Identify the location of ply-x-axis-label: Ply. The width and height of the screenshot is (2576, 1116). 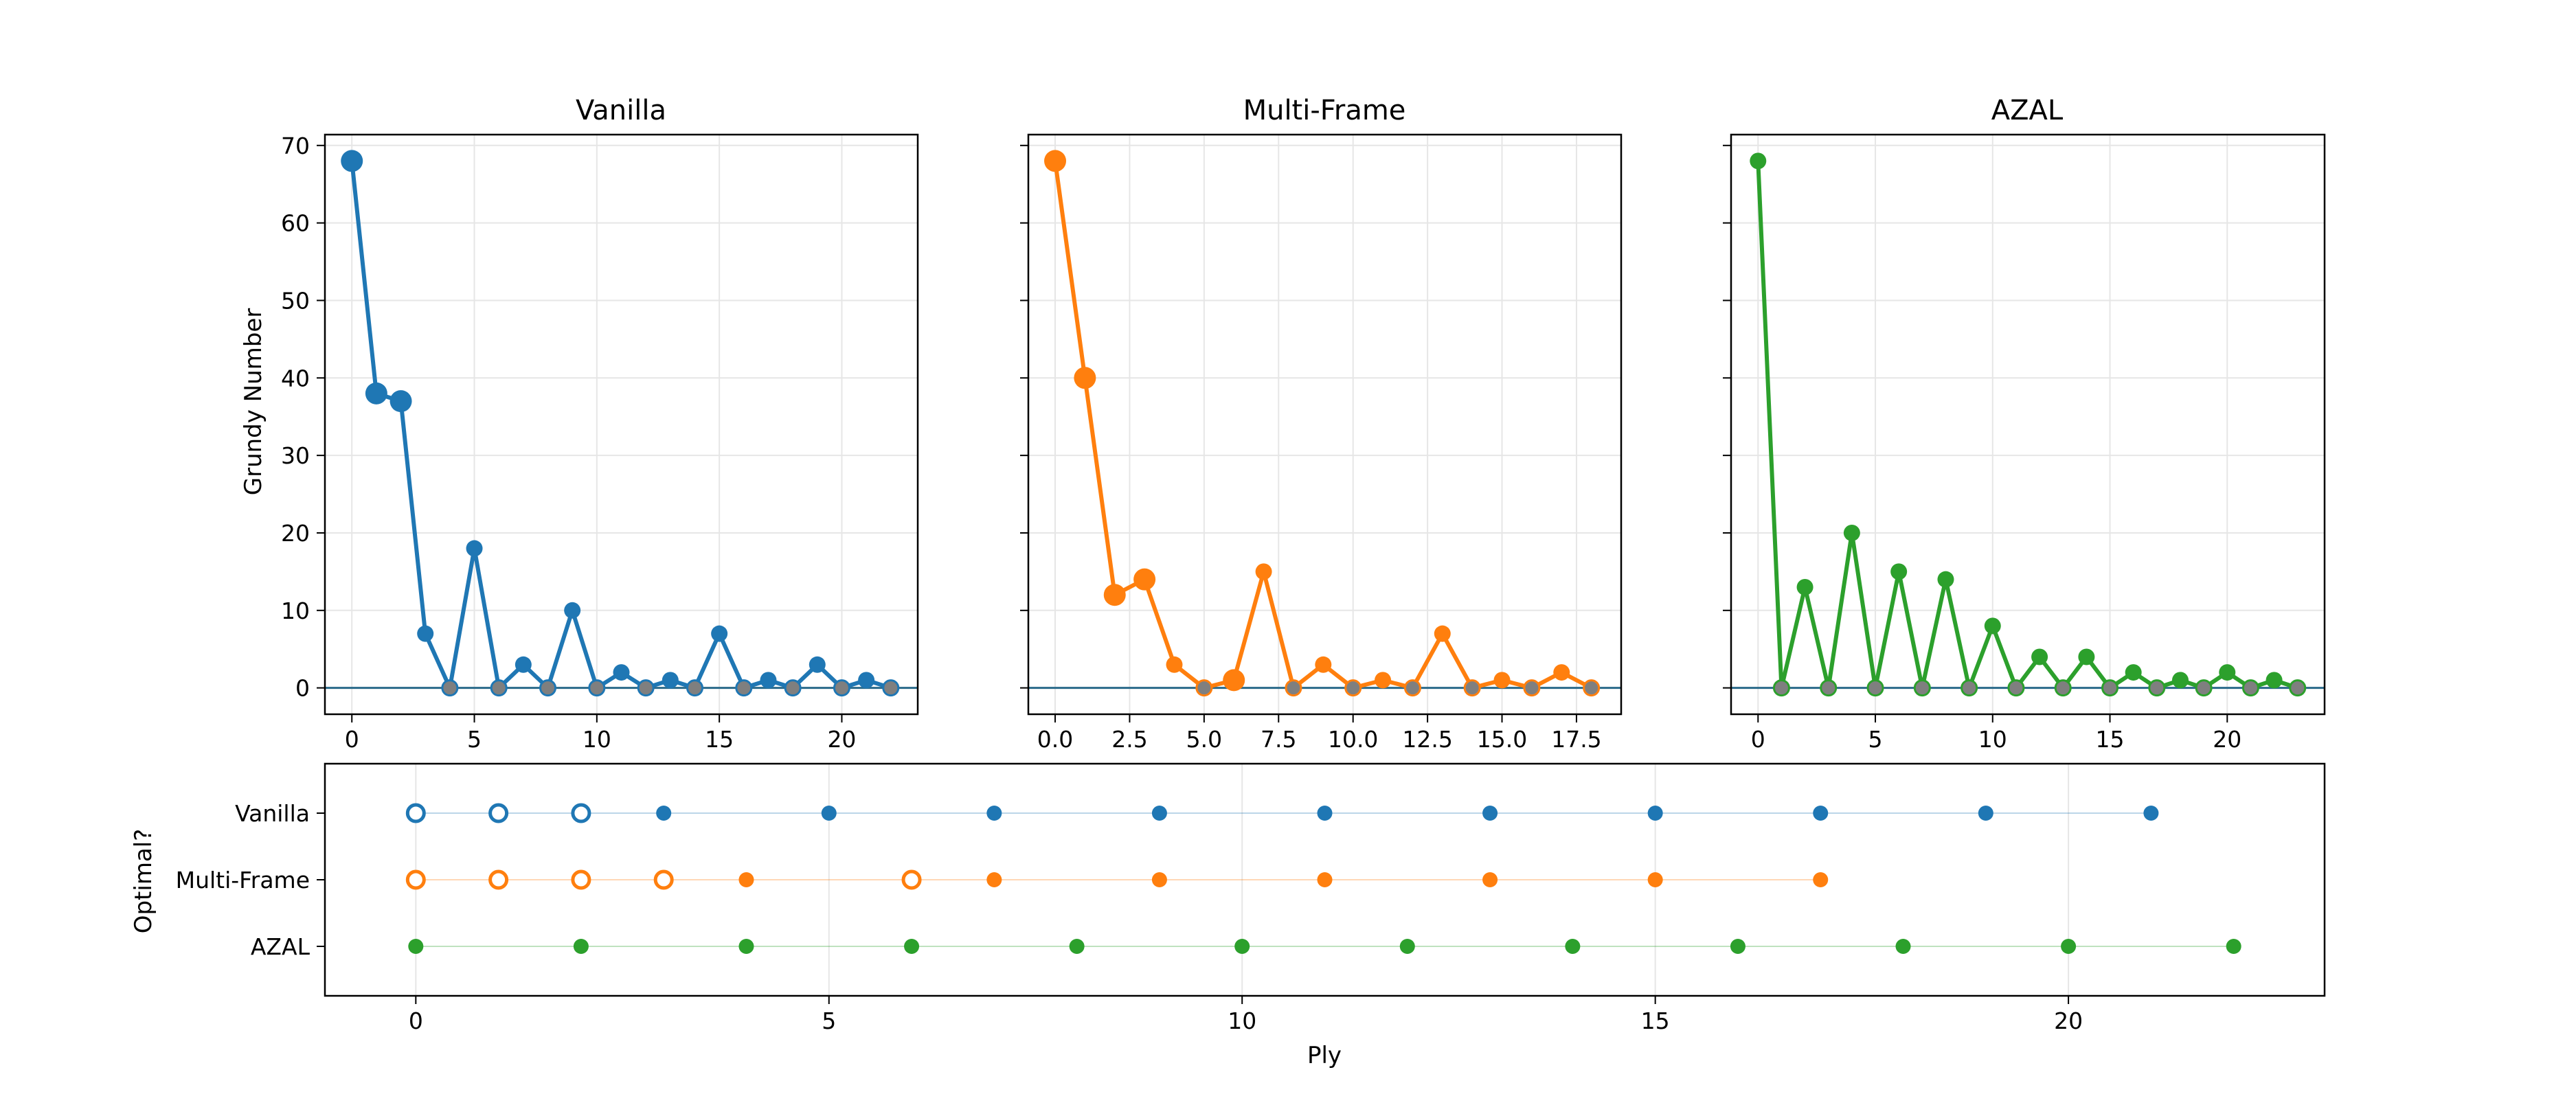
(1324, 1055).